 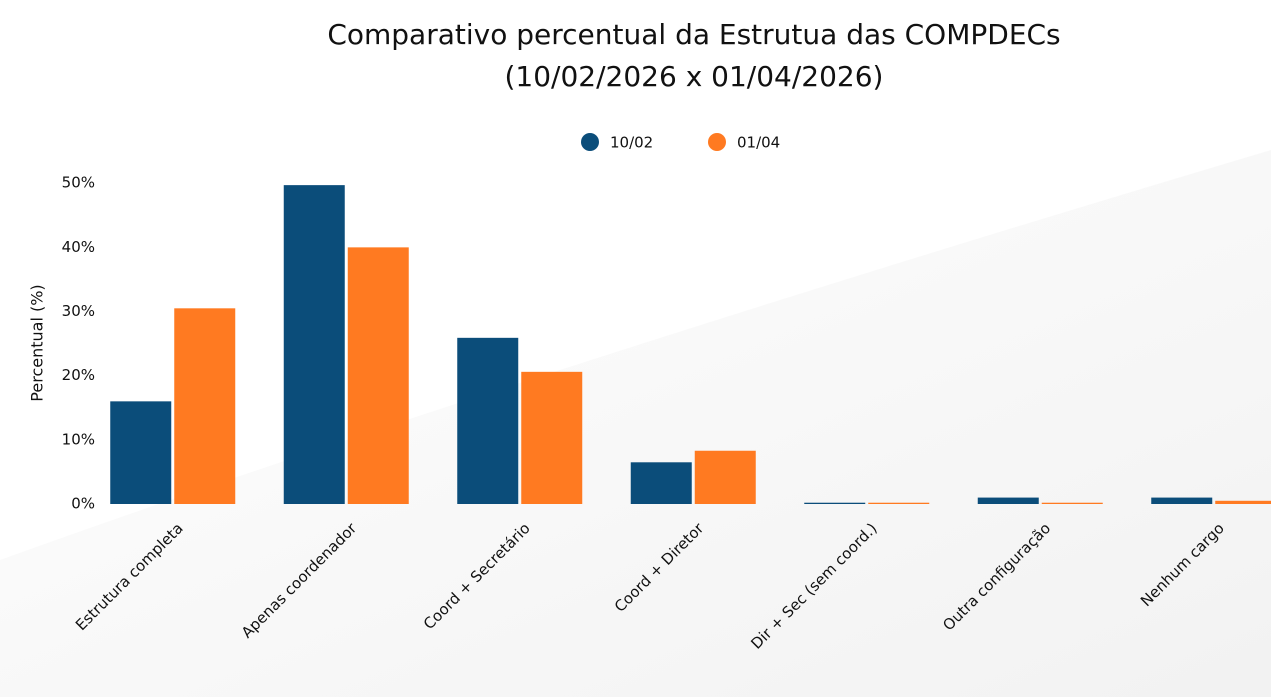 What do you see at coordinates (78, 311) in the screenshot?
I see `y-tick-label: 30%` at bounding box center [78, 311].